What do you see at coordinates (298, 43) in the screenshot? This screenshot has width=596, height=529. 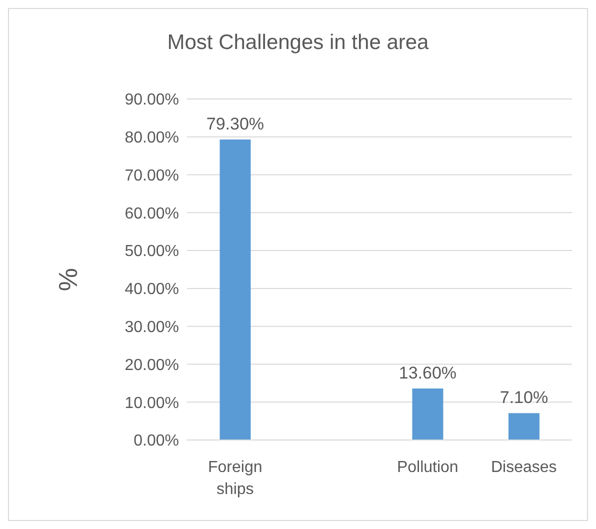 I see `chart-title: Most Challenges in the area` at bounding box center [298, 43].